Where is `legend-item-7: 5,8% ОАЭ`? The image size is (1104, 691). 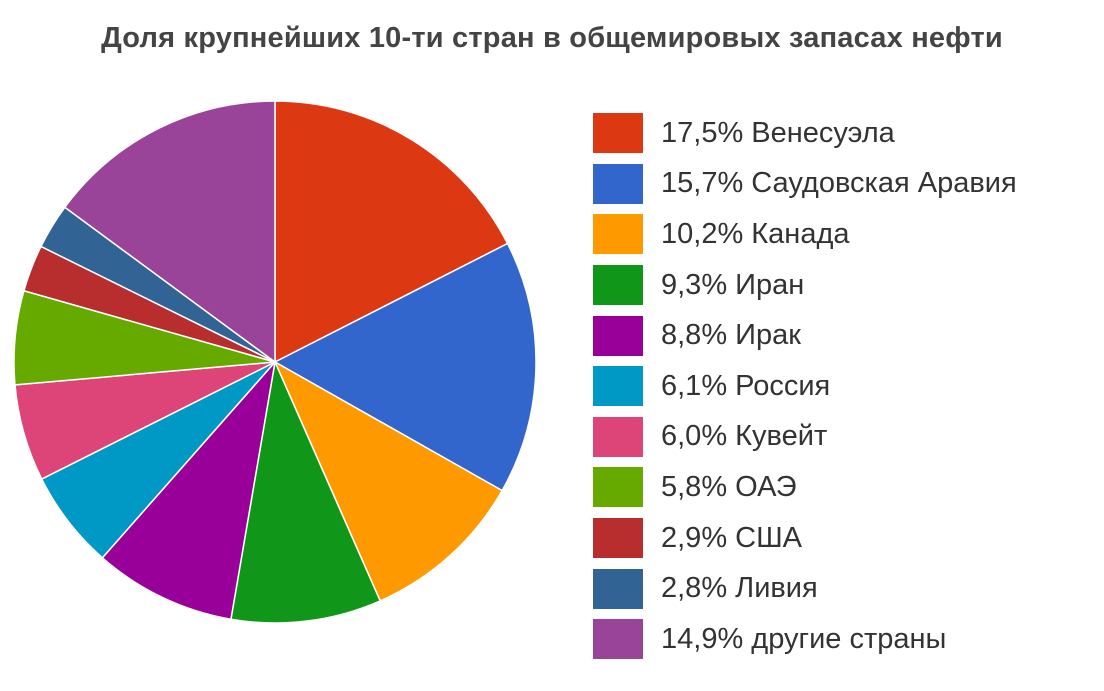 legend-item-7: 5,8% ОАЭ is located at coordinates (805, 487).